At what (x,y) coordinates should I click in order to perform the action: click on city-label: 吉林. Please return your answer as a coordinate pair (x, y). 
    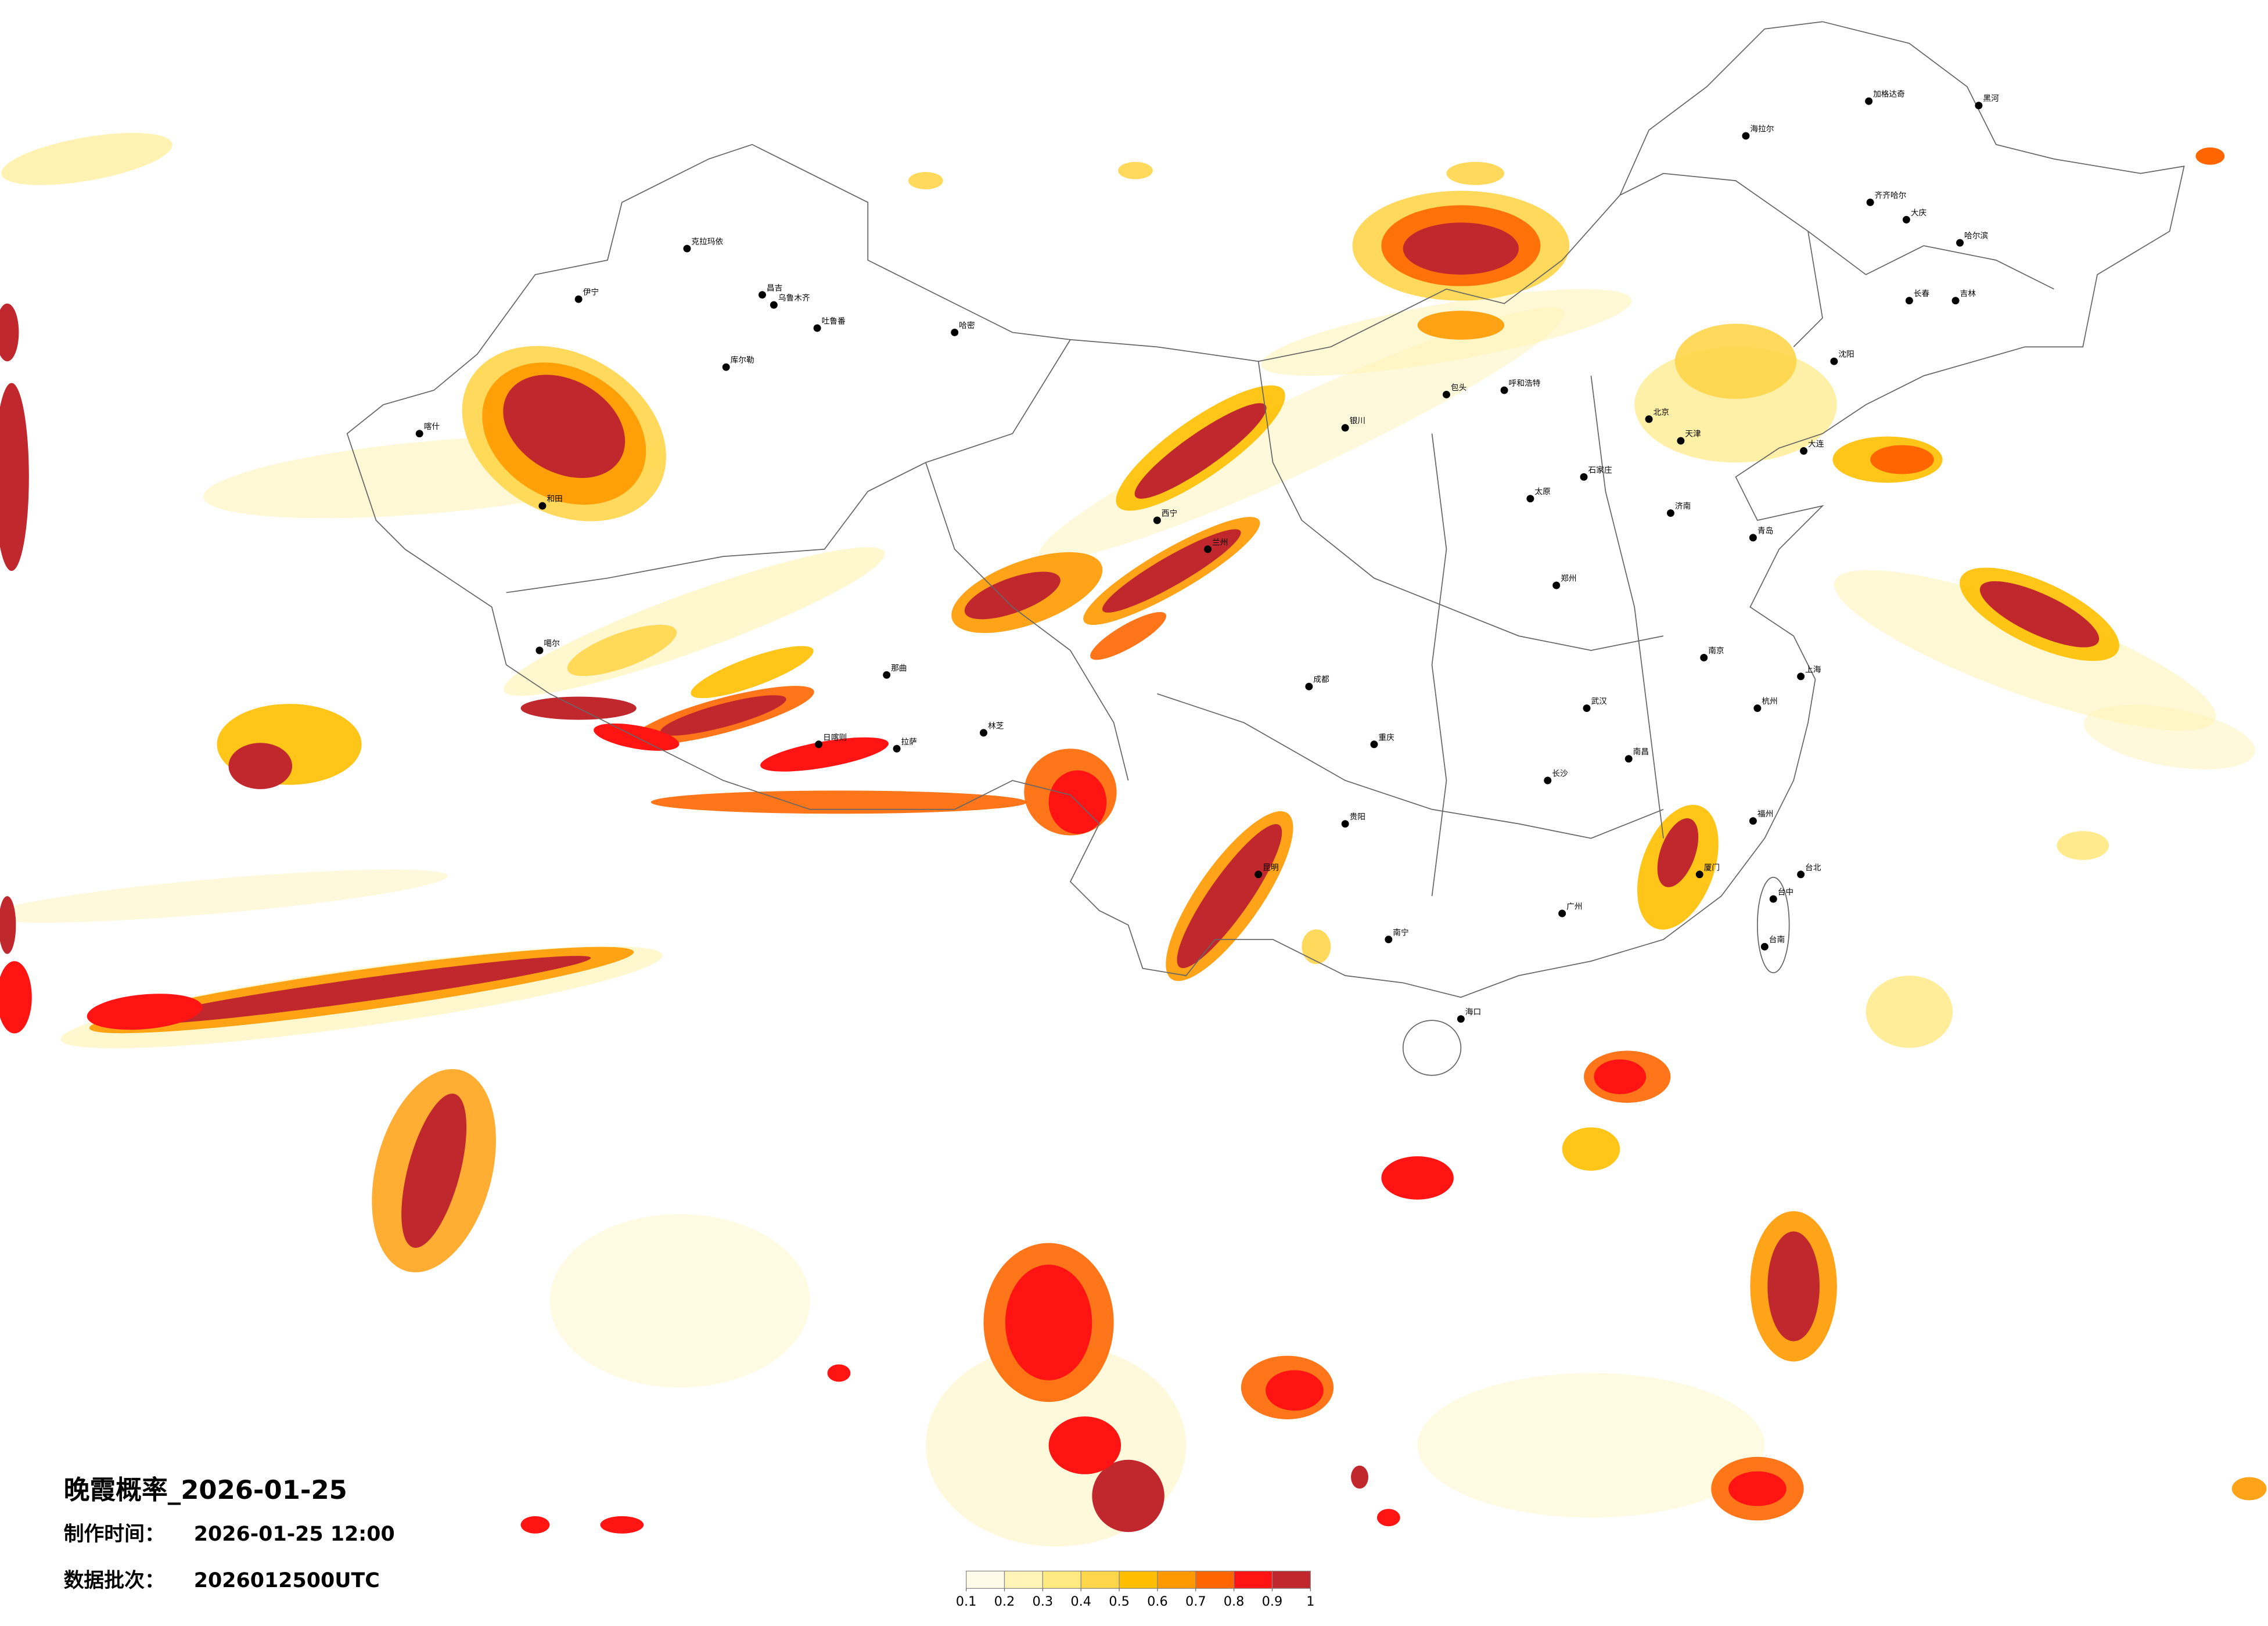
    Looking at the image, I should click on (1968, 293).